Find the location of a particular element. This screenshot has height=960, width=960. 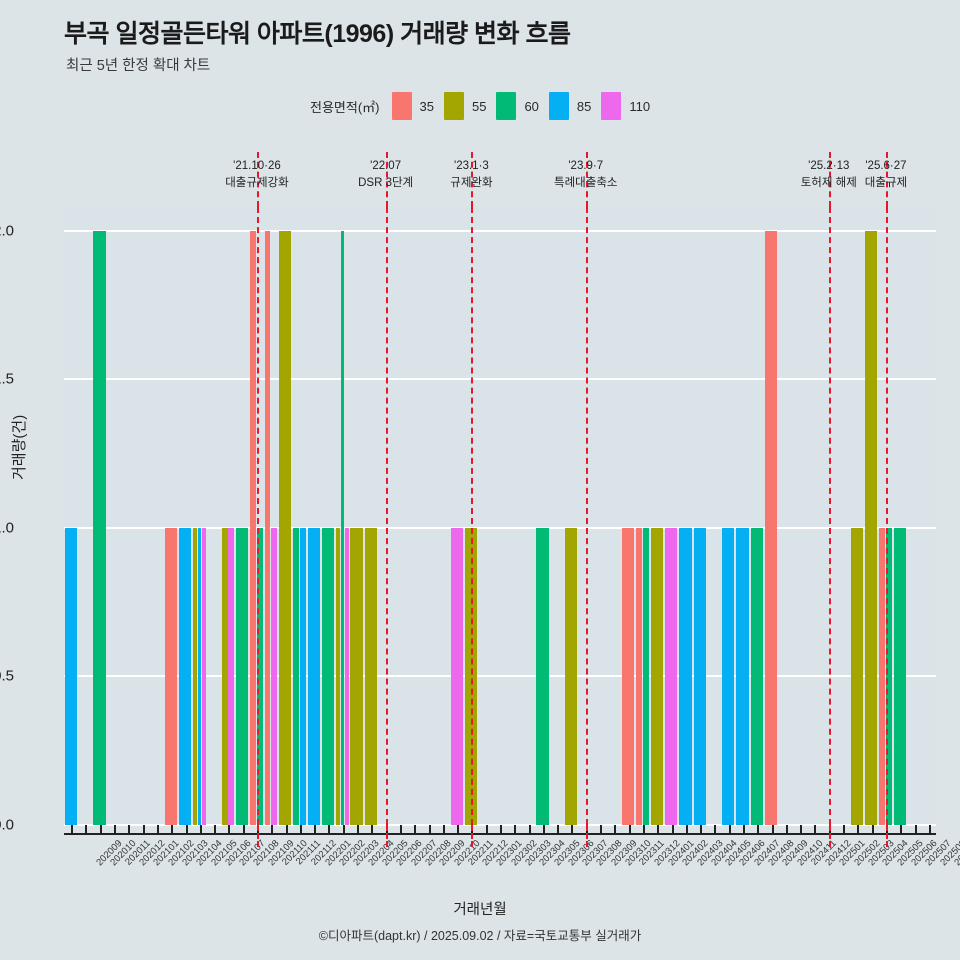

legend-item: 55 is located at coordinates (465, 106).